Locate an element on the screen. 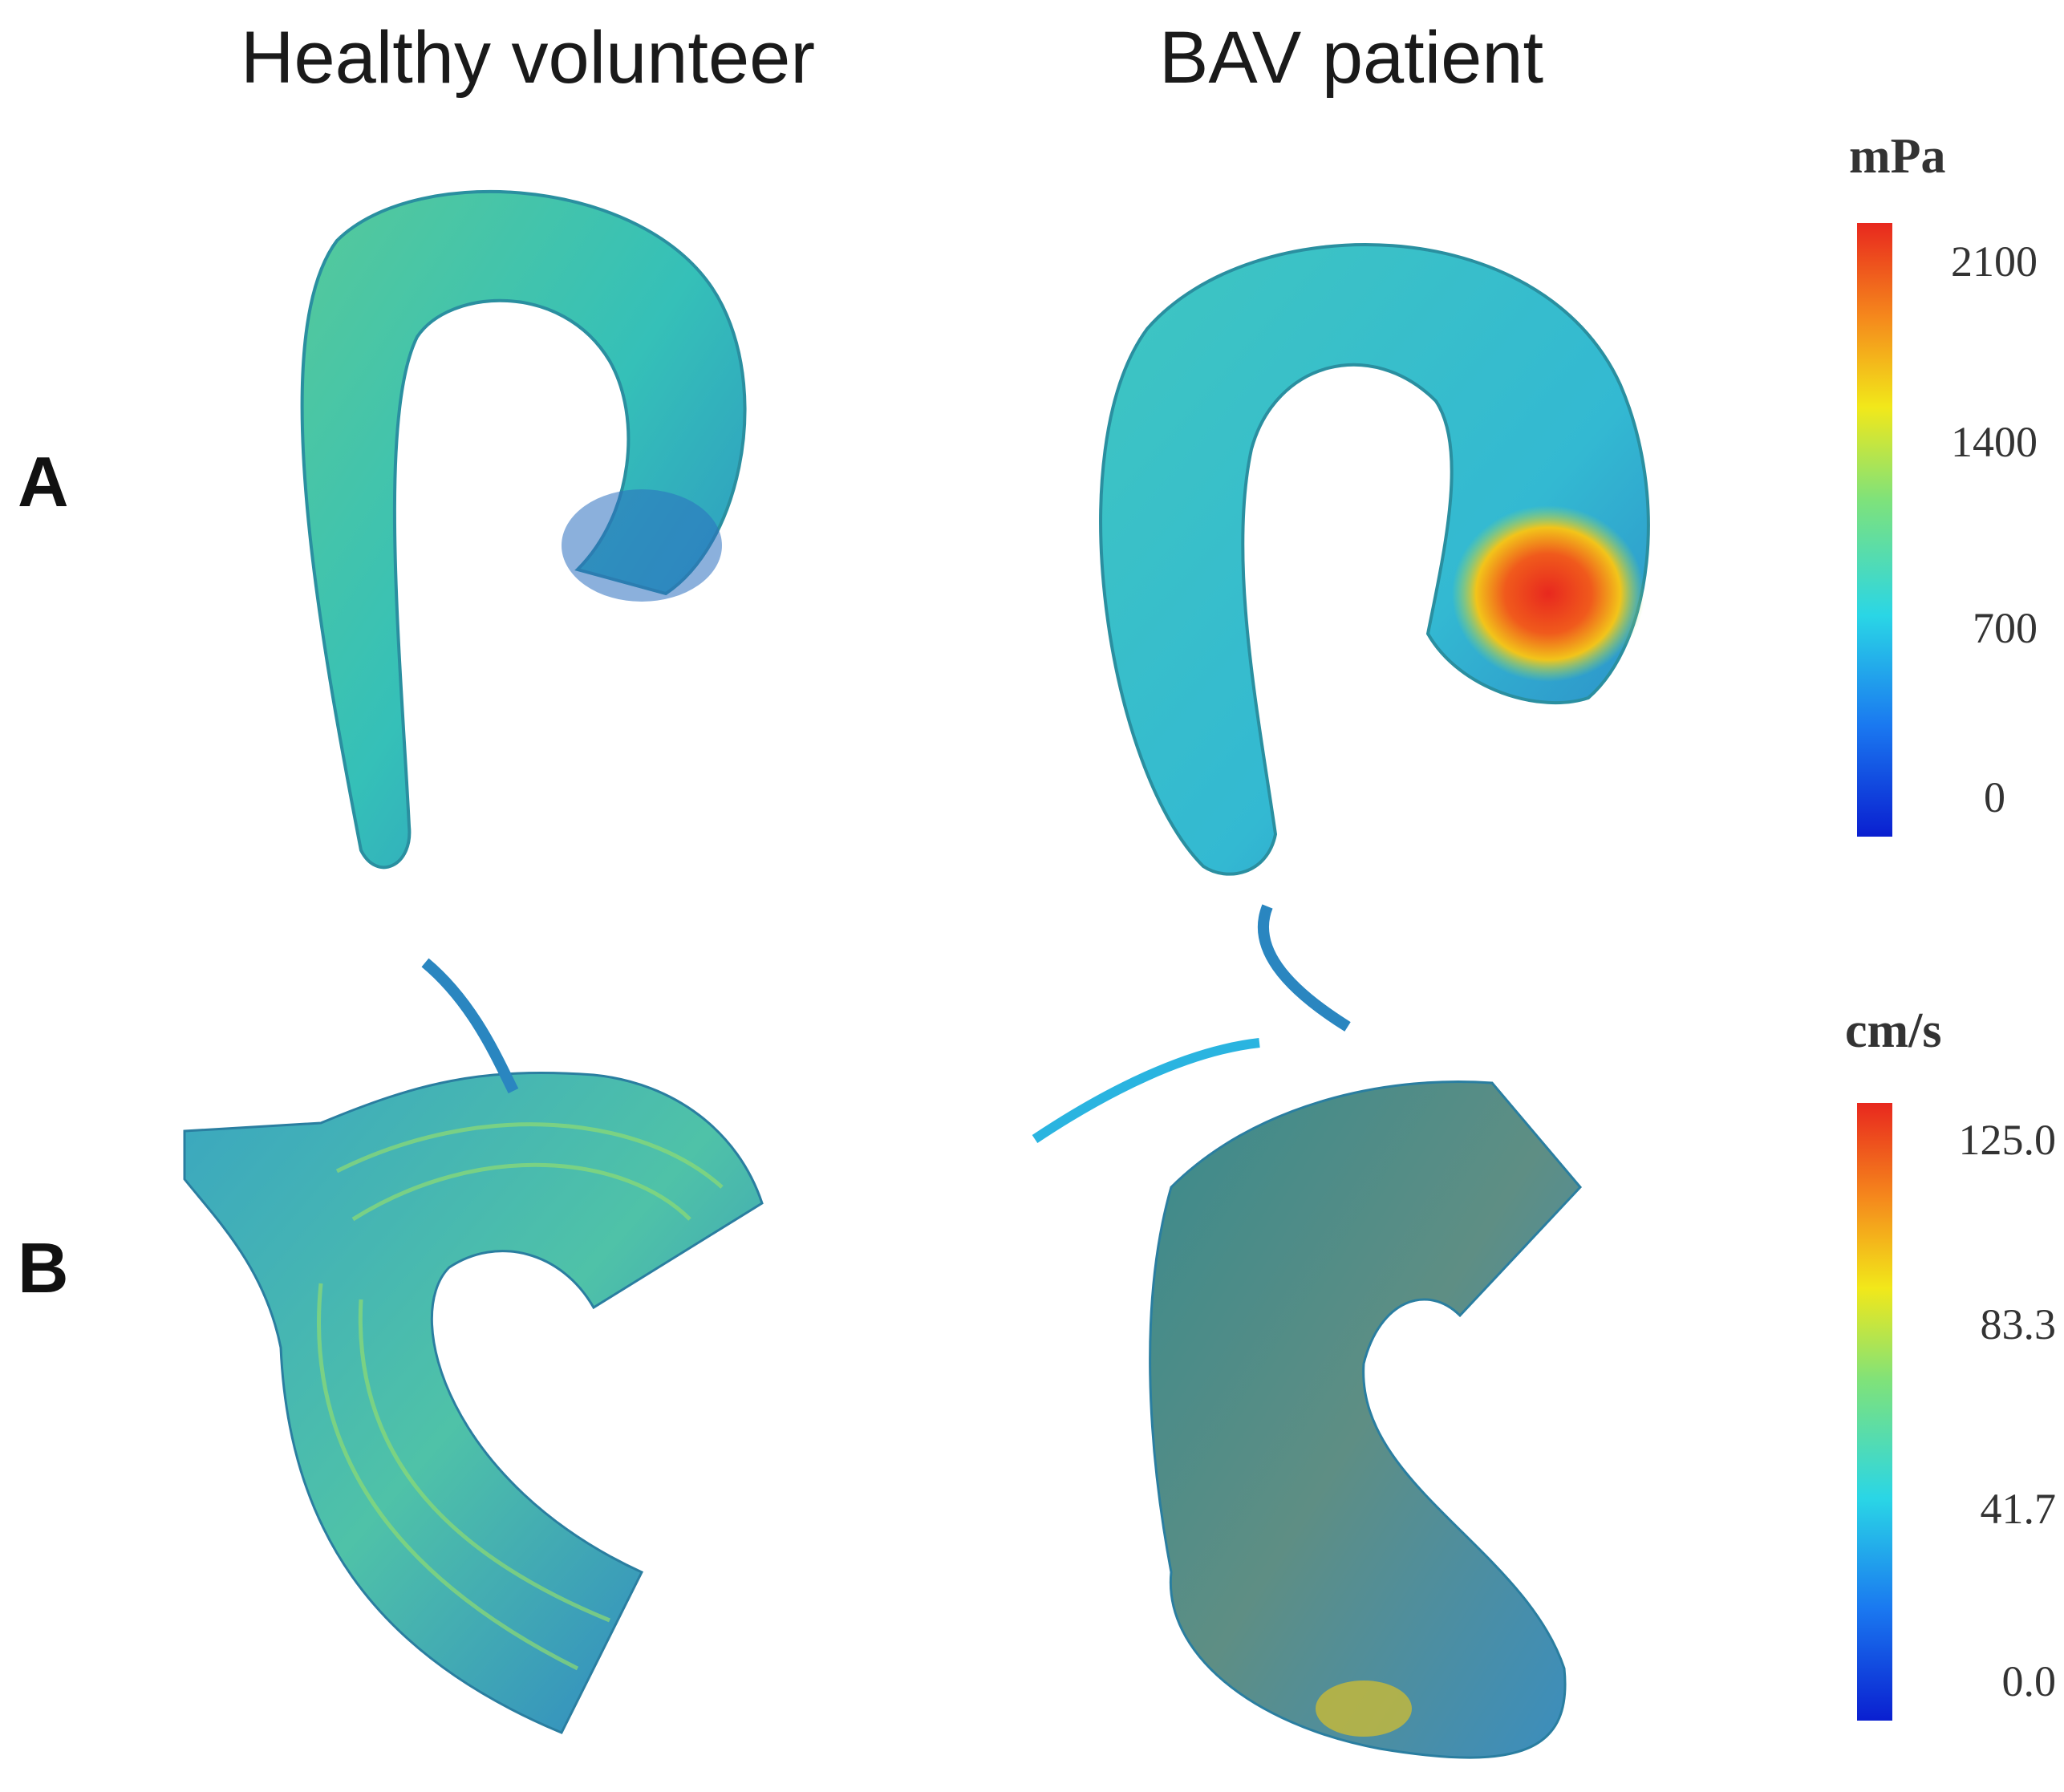  colorbar-wss-tick: 0 is located at coordinates (1994, 797).